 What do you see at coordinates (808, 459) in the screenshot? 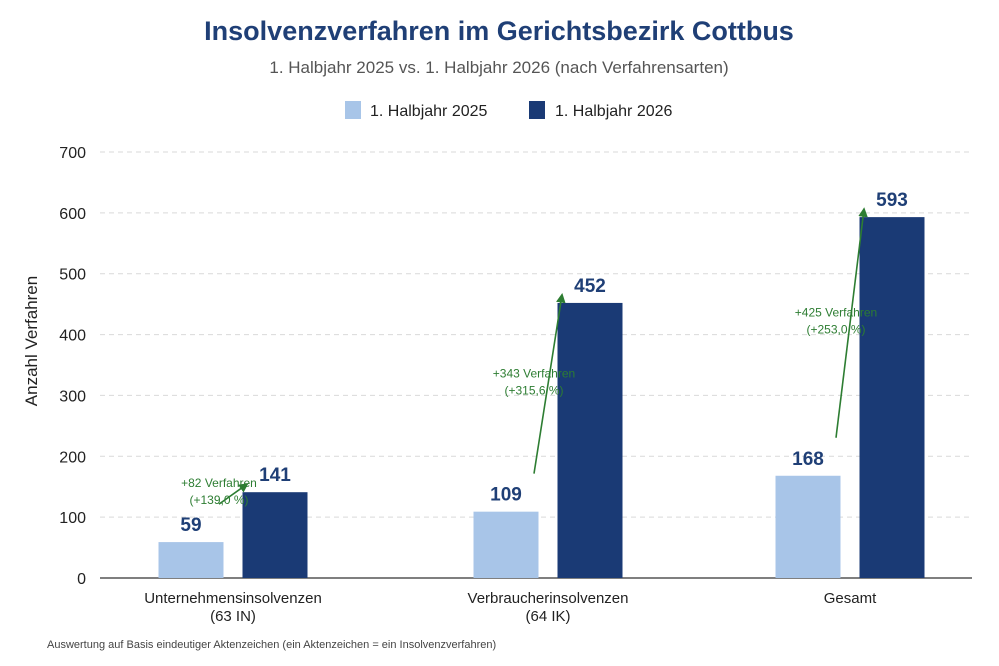
I see `value-label: 168` at bounding box center [808, 459].